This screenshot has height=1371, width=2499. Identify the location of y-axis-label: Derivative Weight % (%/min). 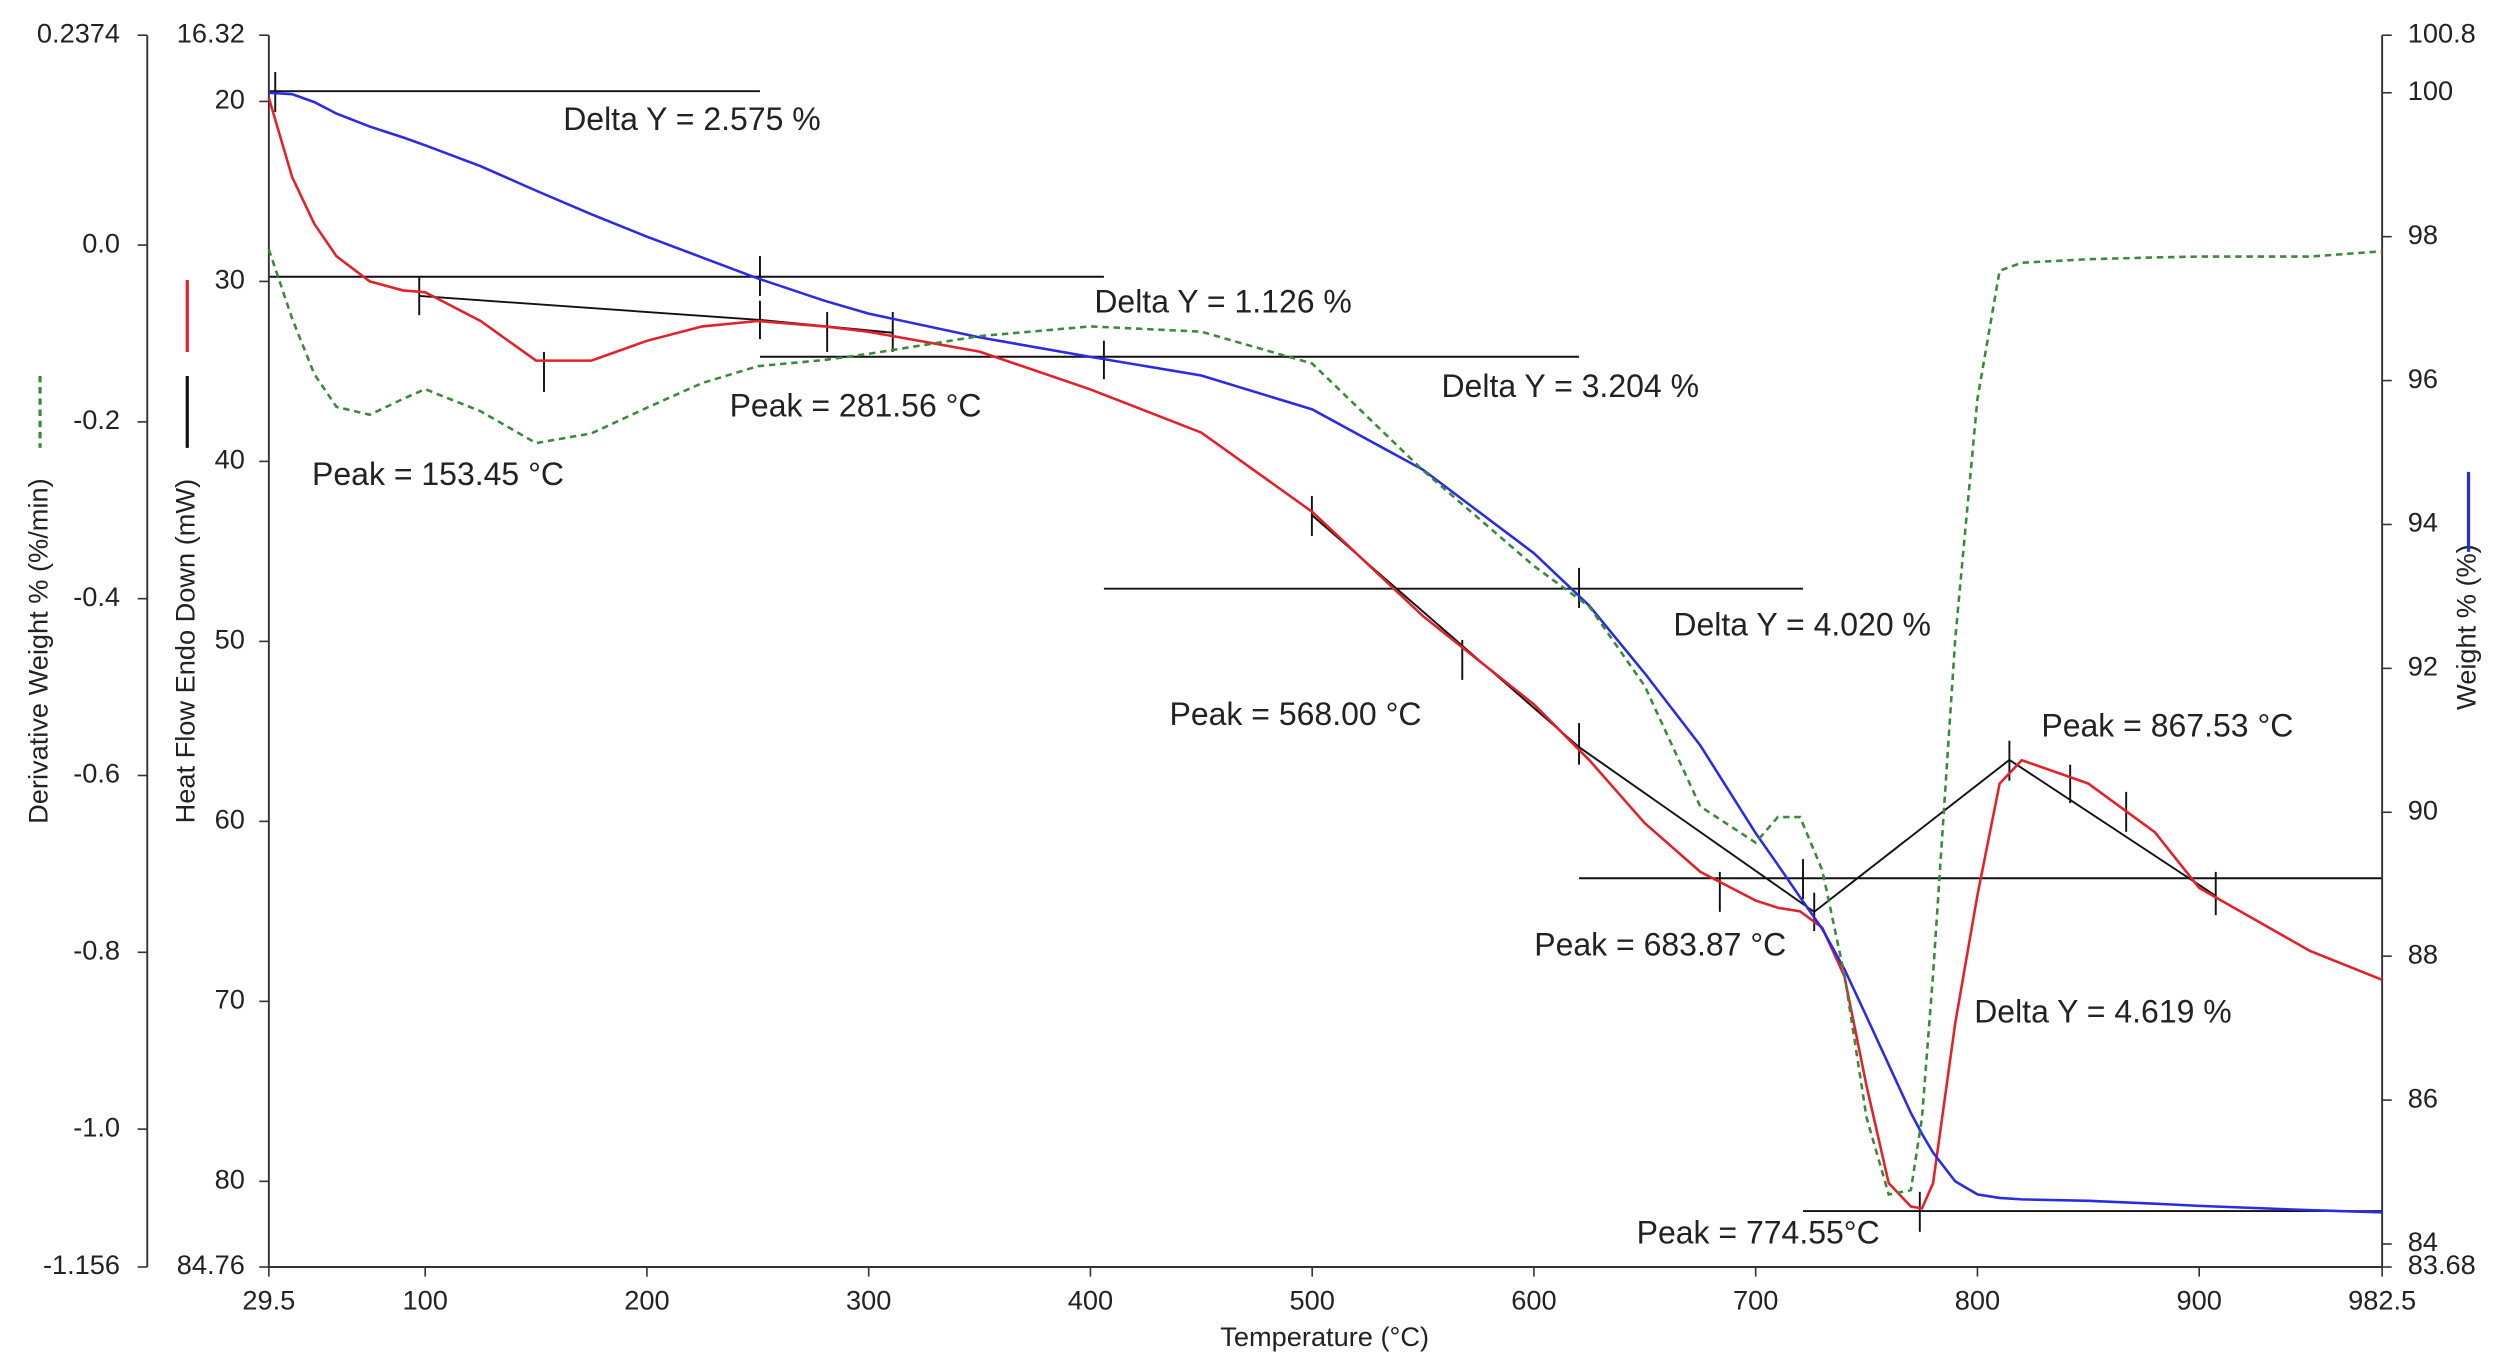
(37, 650).